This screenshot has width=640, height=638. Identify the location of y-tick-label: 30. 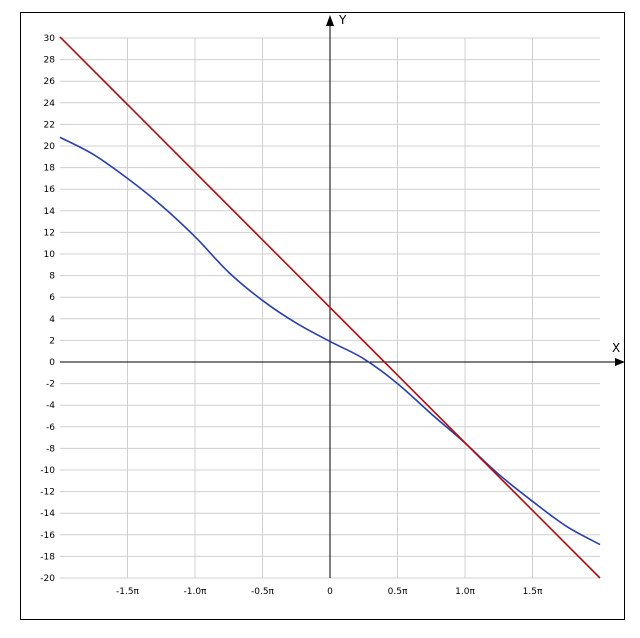
(50, 39).